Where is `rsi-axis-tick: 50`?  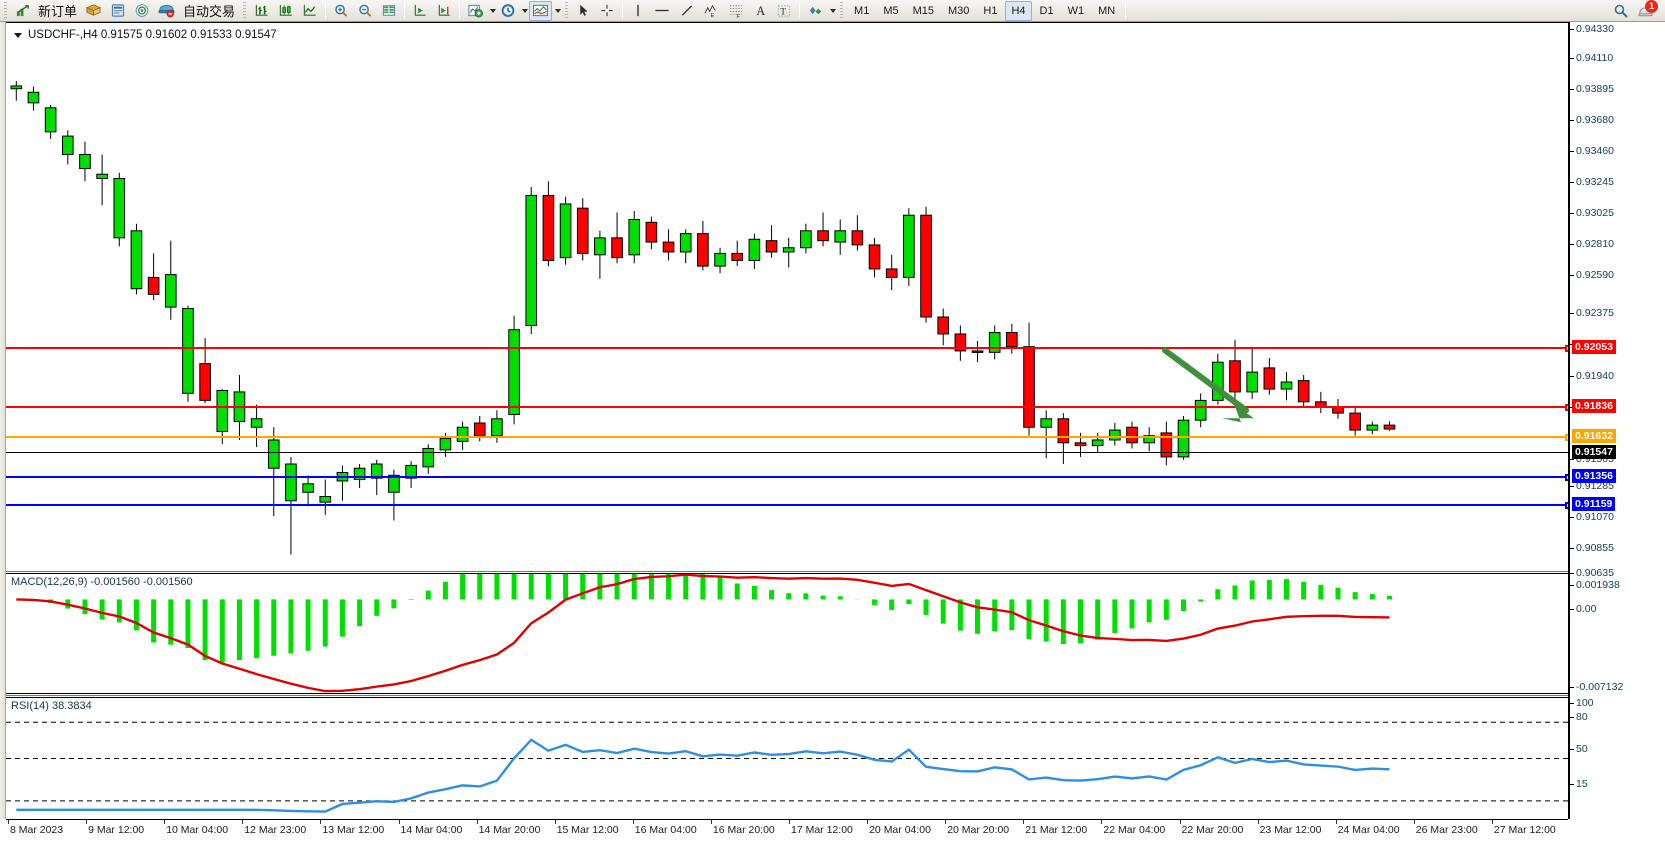
rsi-axis-tick: 50 is located at coordinates (1579, 749).